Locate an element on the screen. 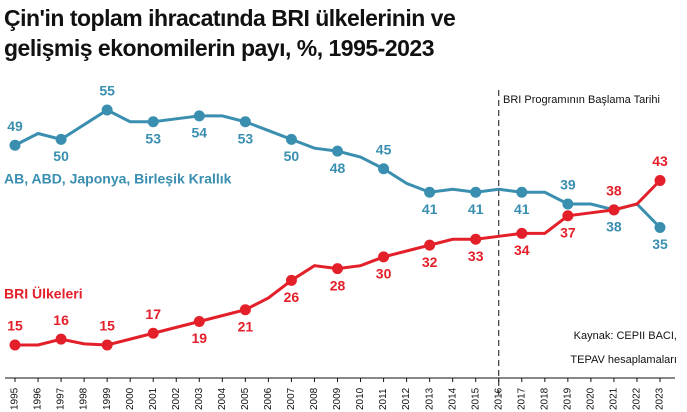 This screenshot has width=687, height=412. x-tick-label: 2002 is located at coordinates (176, 398).